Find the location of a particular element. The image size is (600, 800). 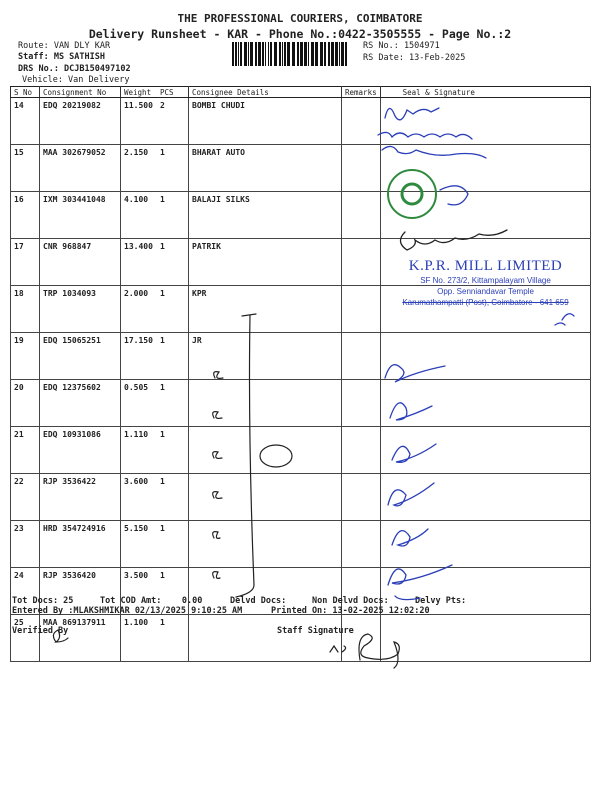

sno-cell: 21 is located at coordinates (25, 450).